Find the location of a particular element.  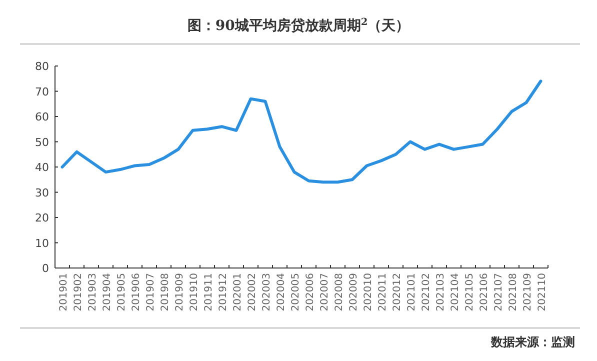

x-tick-label: 202009 is located at coordinates (354, 292).